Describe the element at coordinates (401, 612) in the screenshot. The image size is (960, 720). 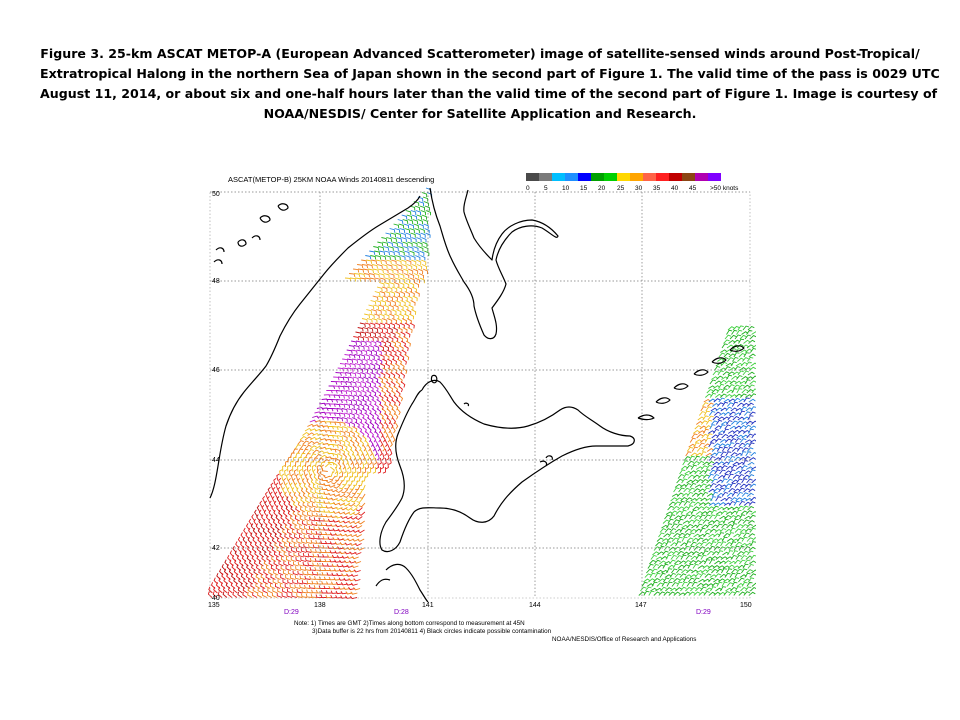
I see `time-label: D:28` at that location.